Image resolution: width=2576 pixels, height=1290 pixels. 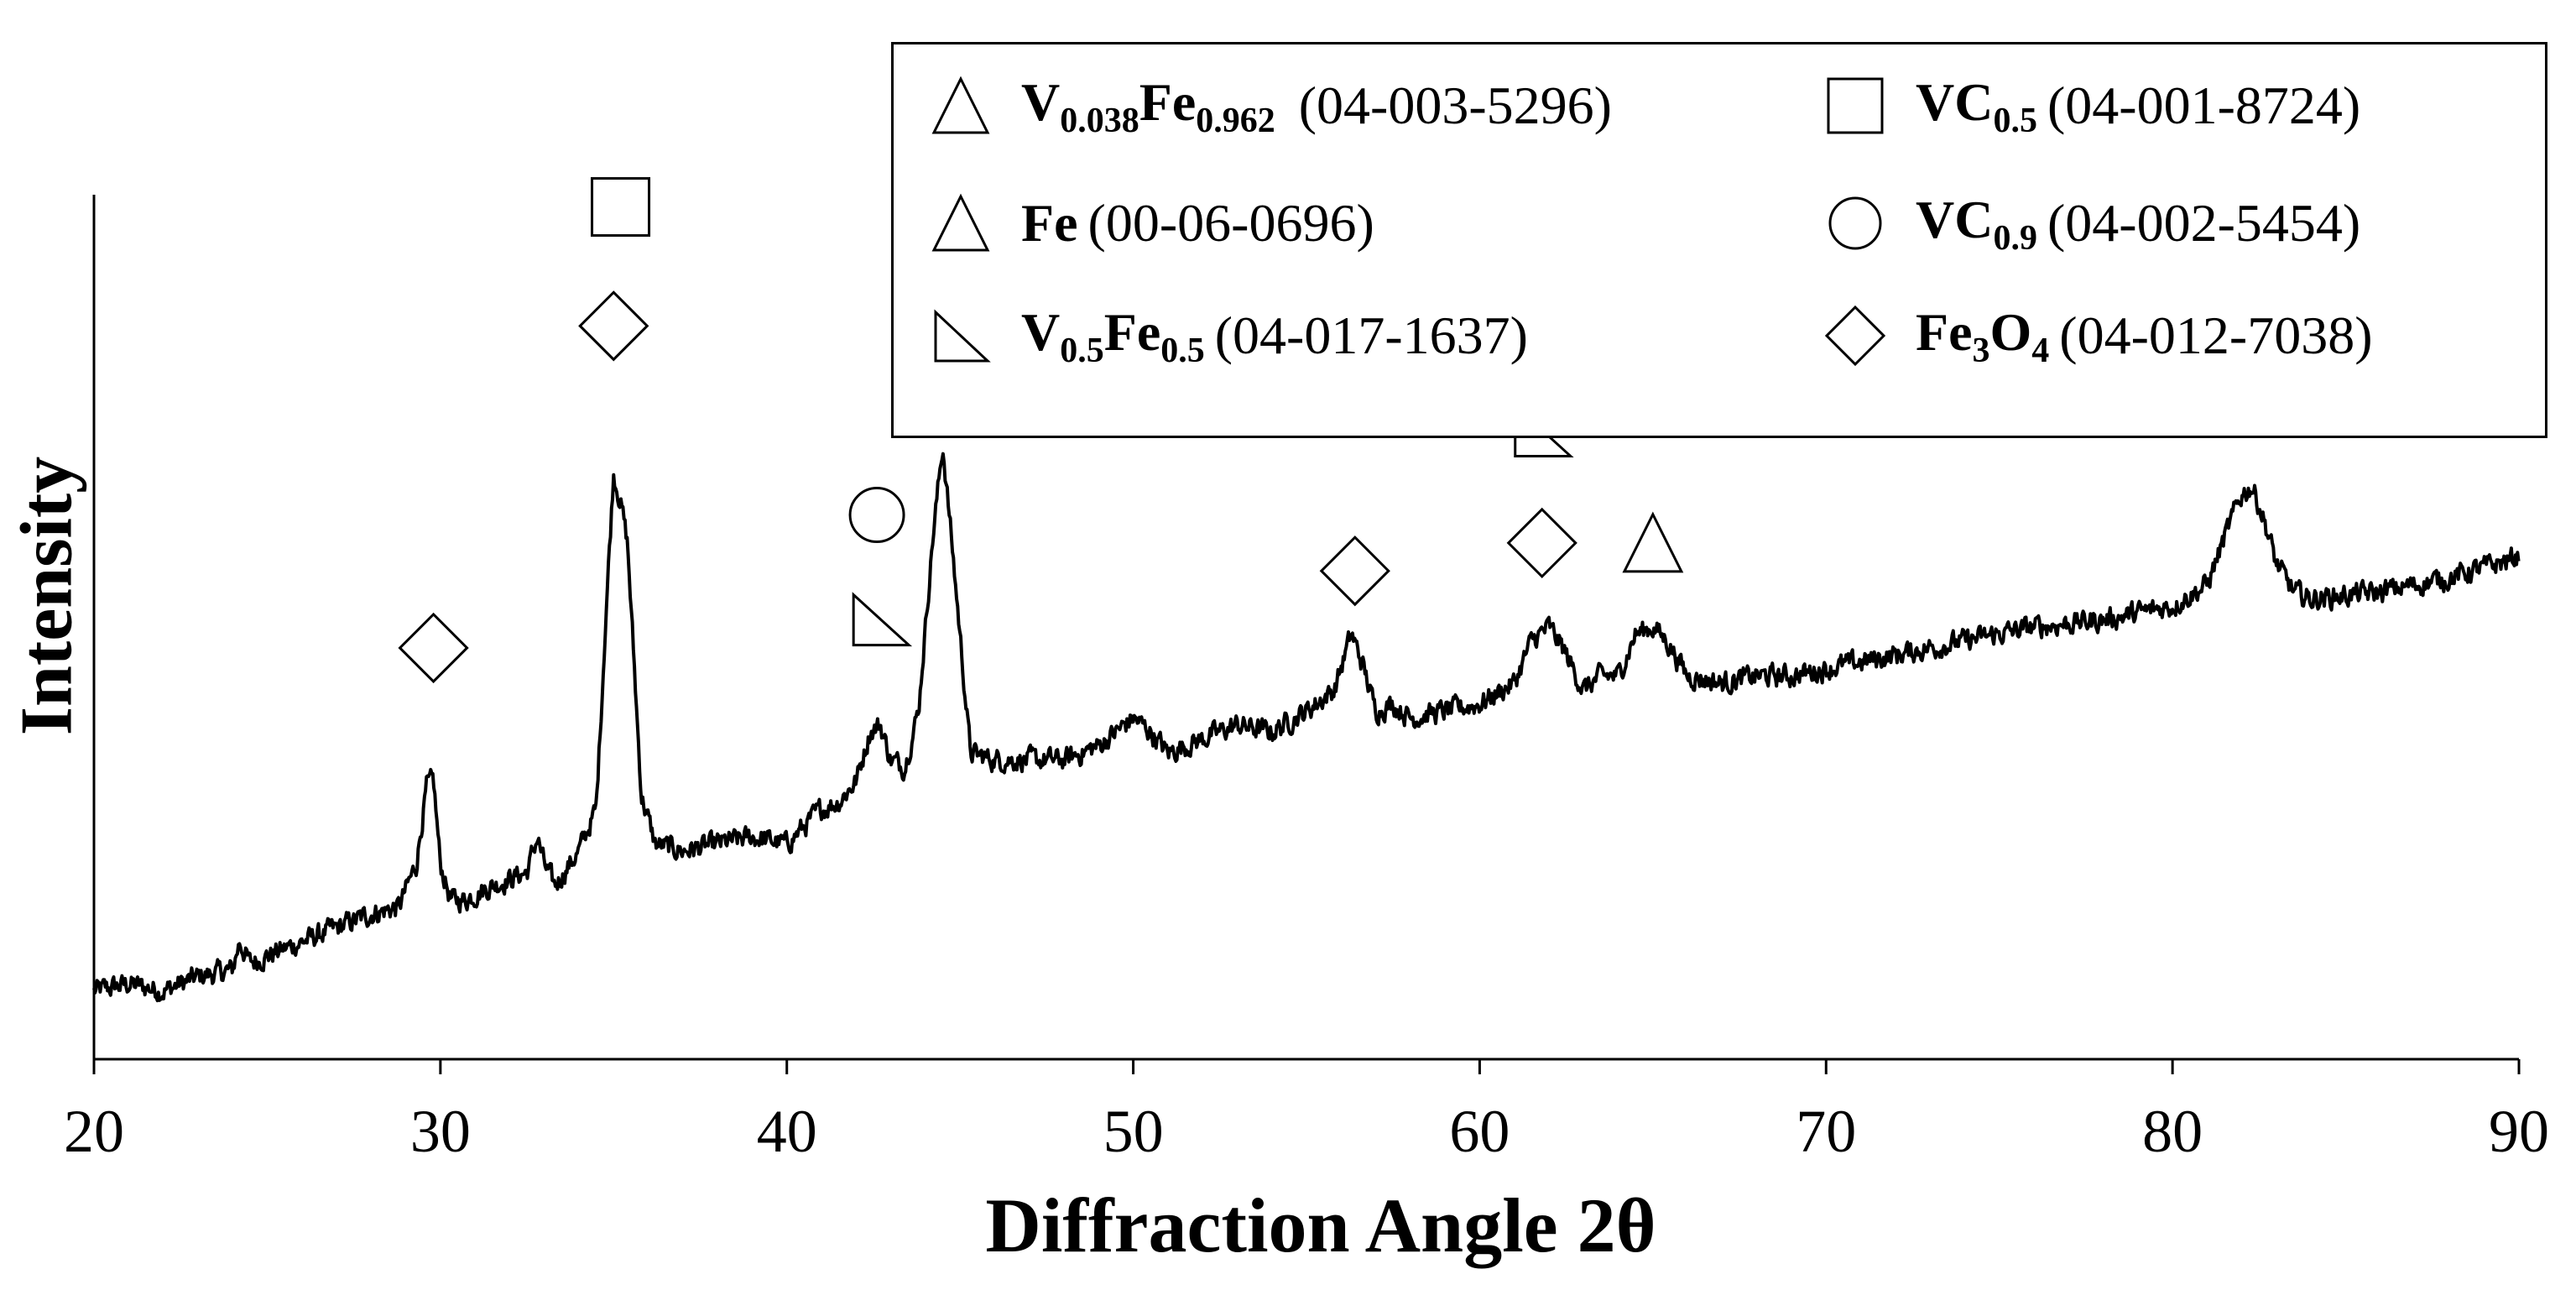 I want to click on right-triangle-marker, so click(x=882, y=620).